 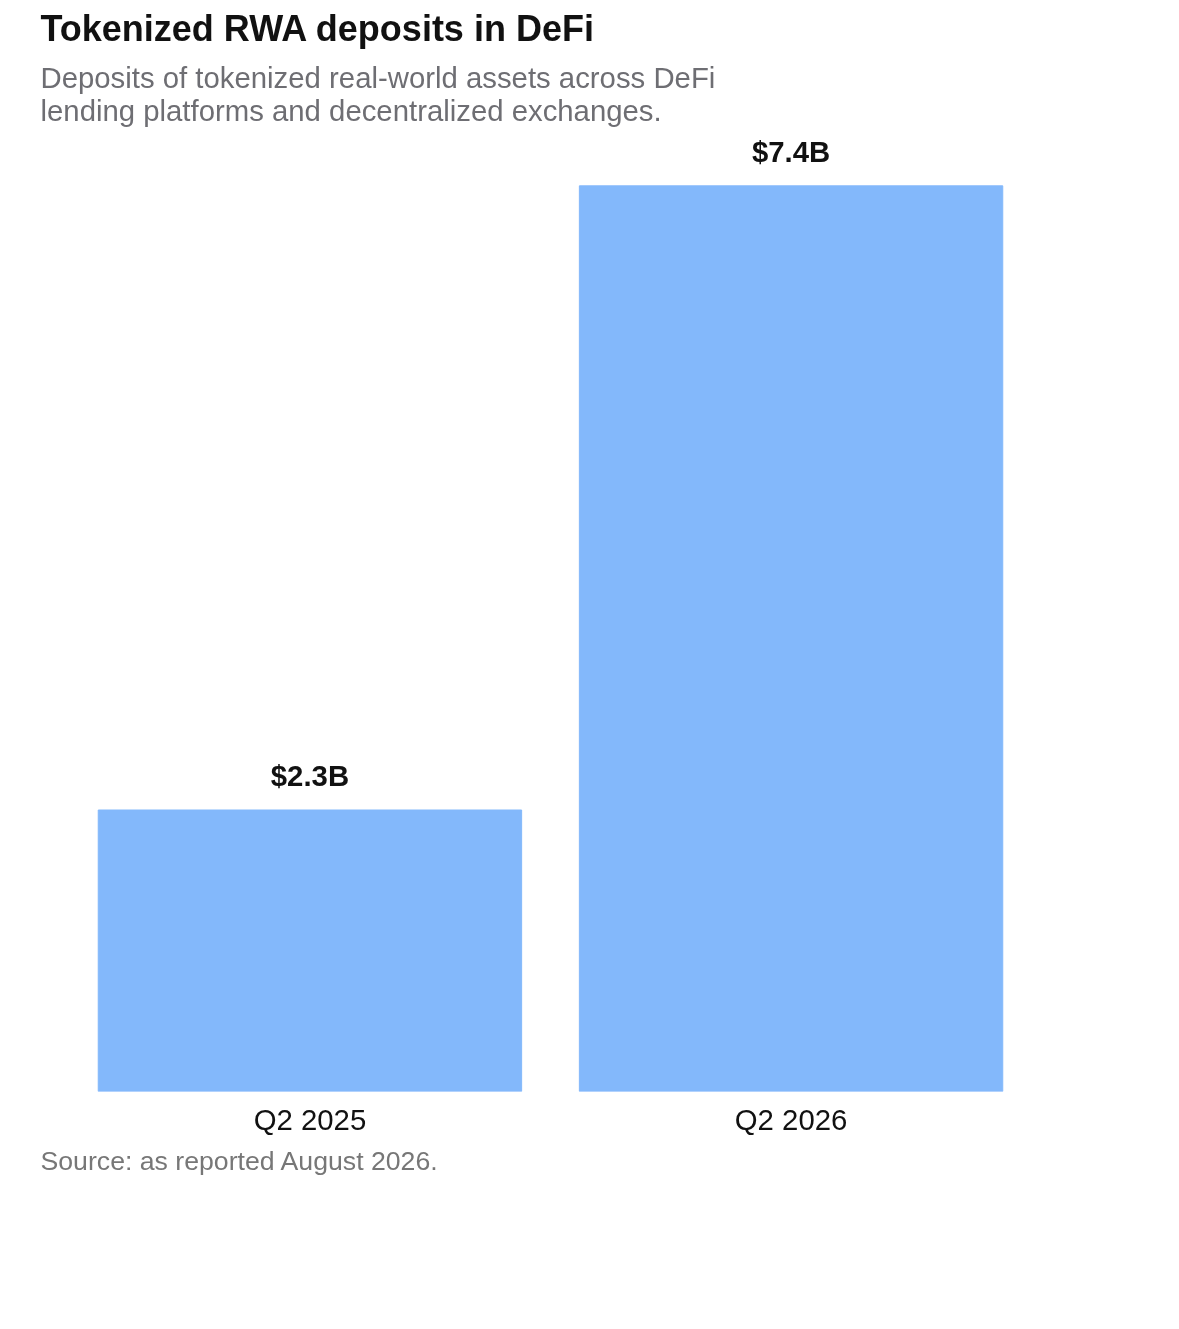 What do you see at coordinates (239, 1160) in the screenshot?
I see `source-note: Source: as reported August 2026.` at bounding box center [239, 1160].